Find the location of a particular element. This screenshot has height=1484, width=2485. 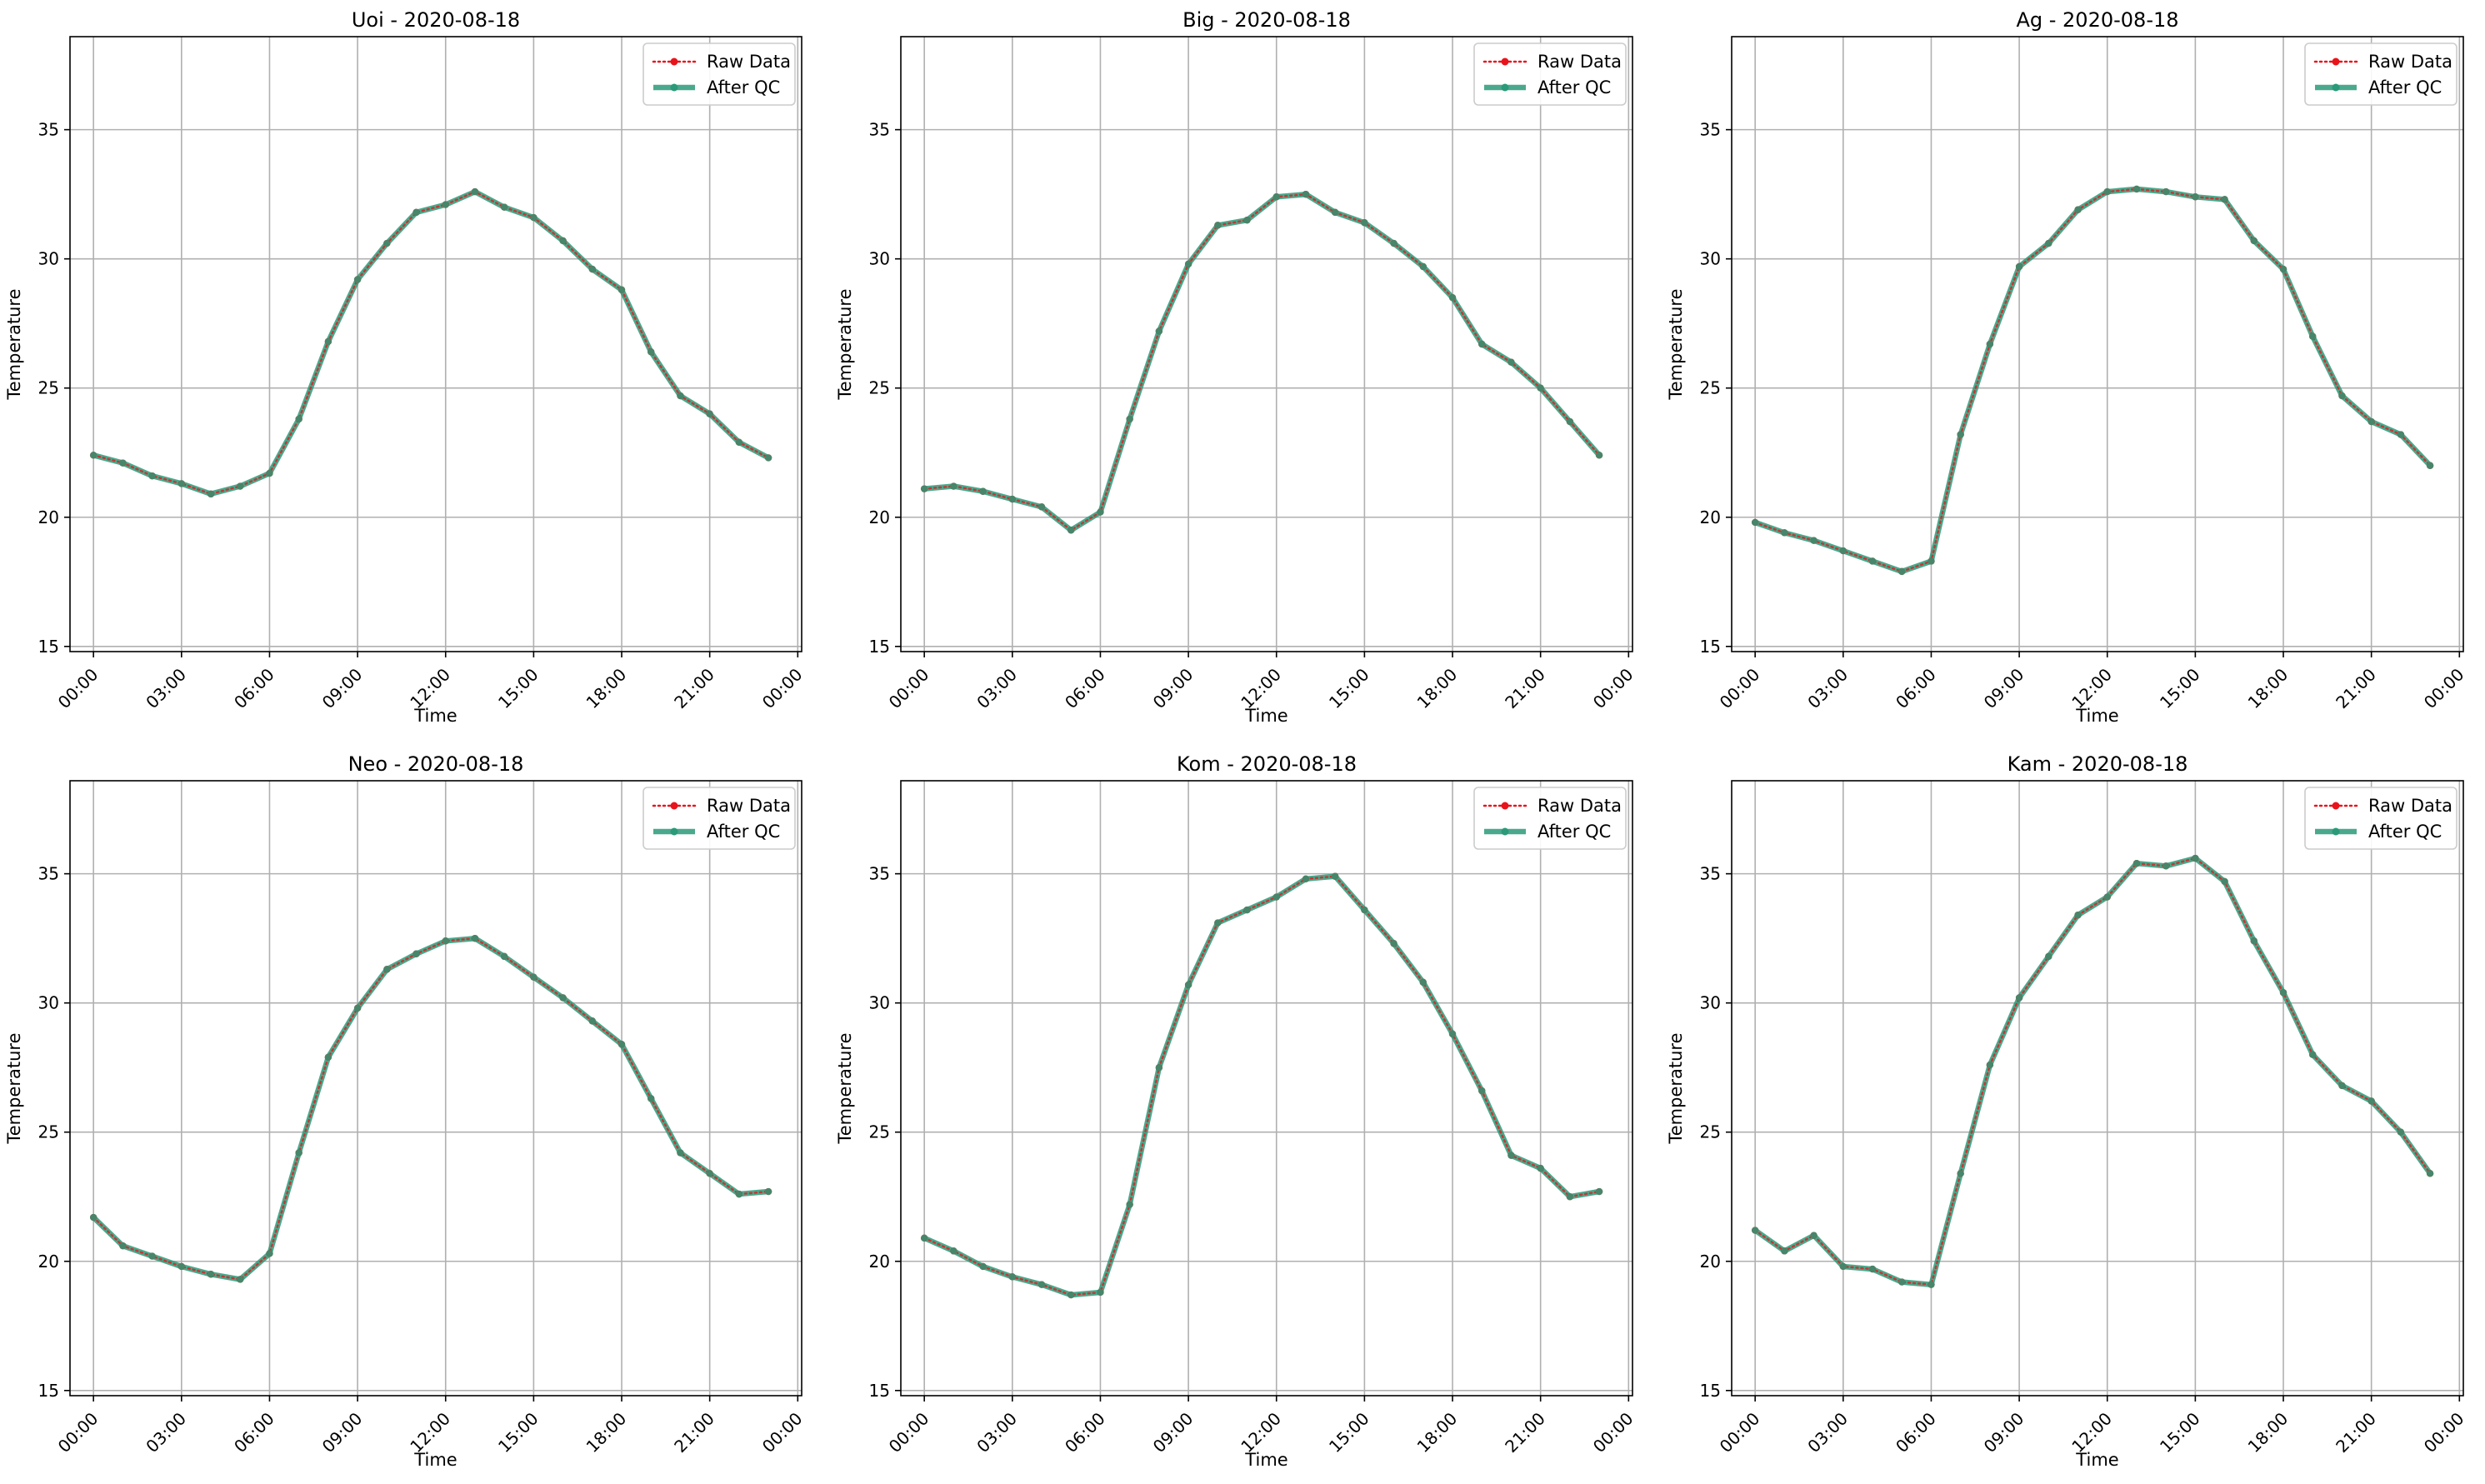

x-tick-label: 06:00 is located at coordinates (1916, 688).